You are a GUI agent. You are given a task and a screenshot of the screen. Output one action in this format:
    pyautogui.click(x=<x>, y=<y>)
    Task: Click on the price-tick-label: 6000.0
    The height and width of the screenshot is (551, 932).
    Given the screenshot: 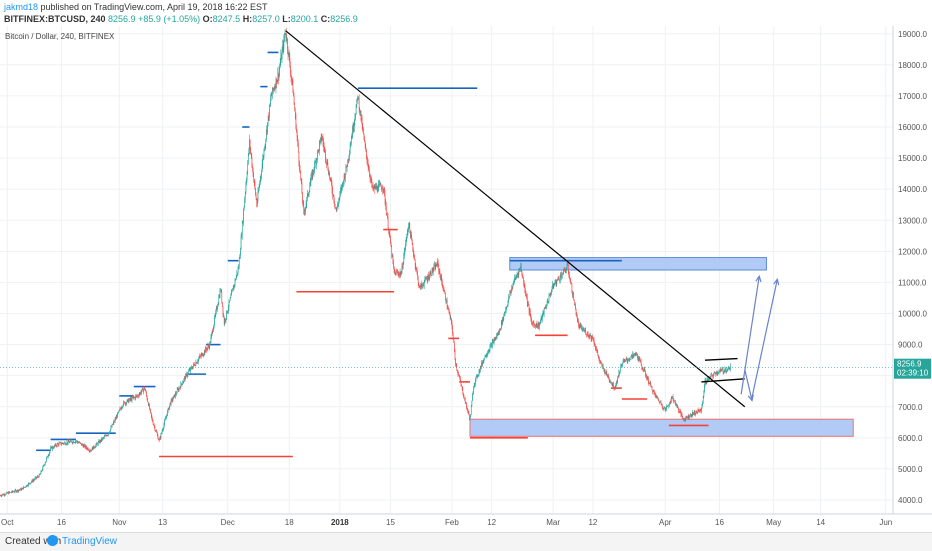 What is the action you would take?
    pyautogui.click(x=910, y=438)
    